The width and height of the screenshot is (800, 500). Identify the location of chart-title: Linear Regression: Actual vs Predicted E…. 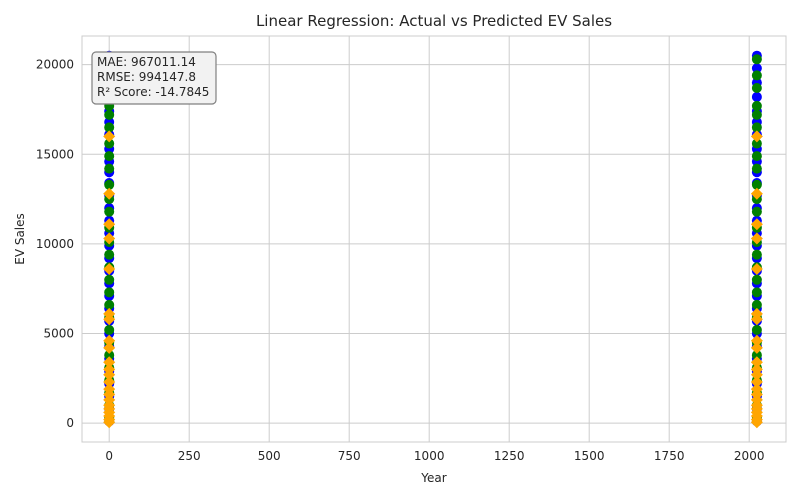
(434, 21).